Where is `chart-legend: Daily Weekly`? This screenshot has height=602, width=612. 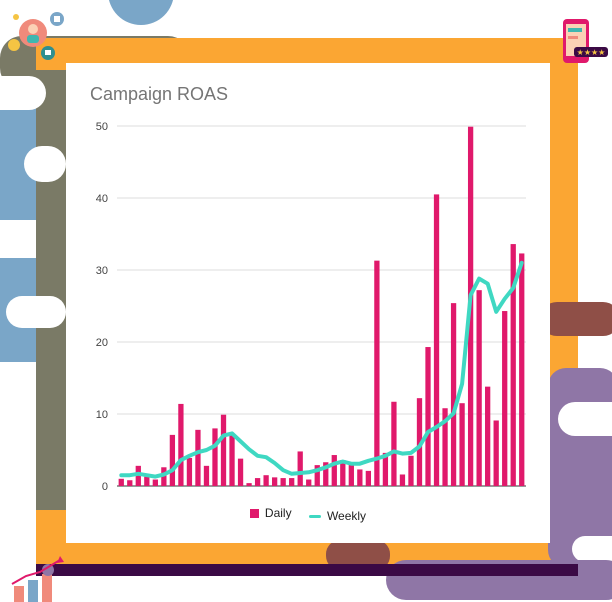
chart-legend: Daily Weekly is located at coordinates (308, 514).